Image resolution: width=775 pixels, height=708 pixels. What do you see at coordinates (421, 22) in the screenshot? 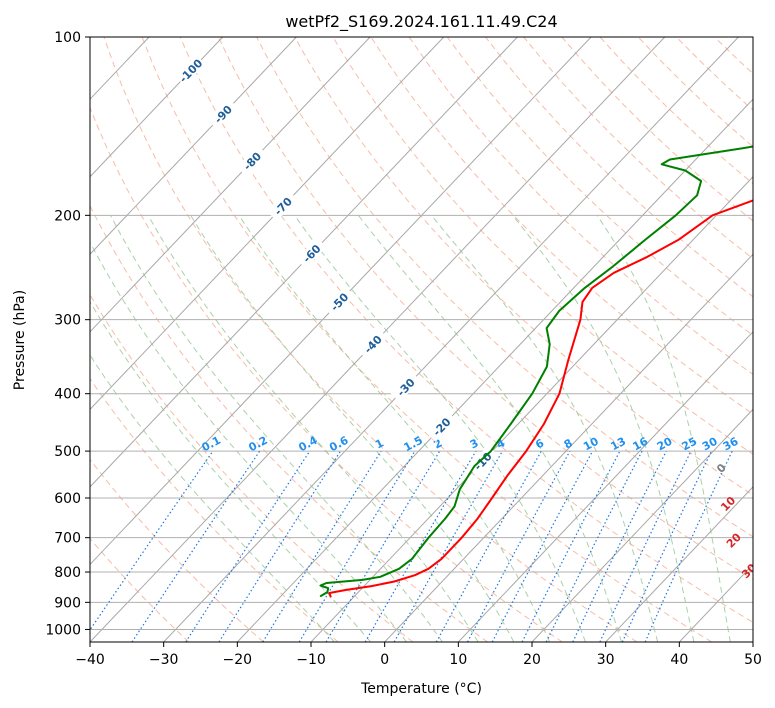
I see `chart-title: wetPf2_S169.2024.161.11.49.C24` at bounding box center [421, 22].